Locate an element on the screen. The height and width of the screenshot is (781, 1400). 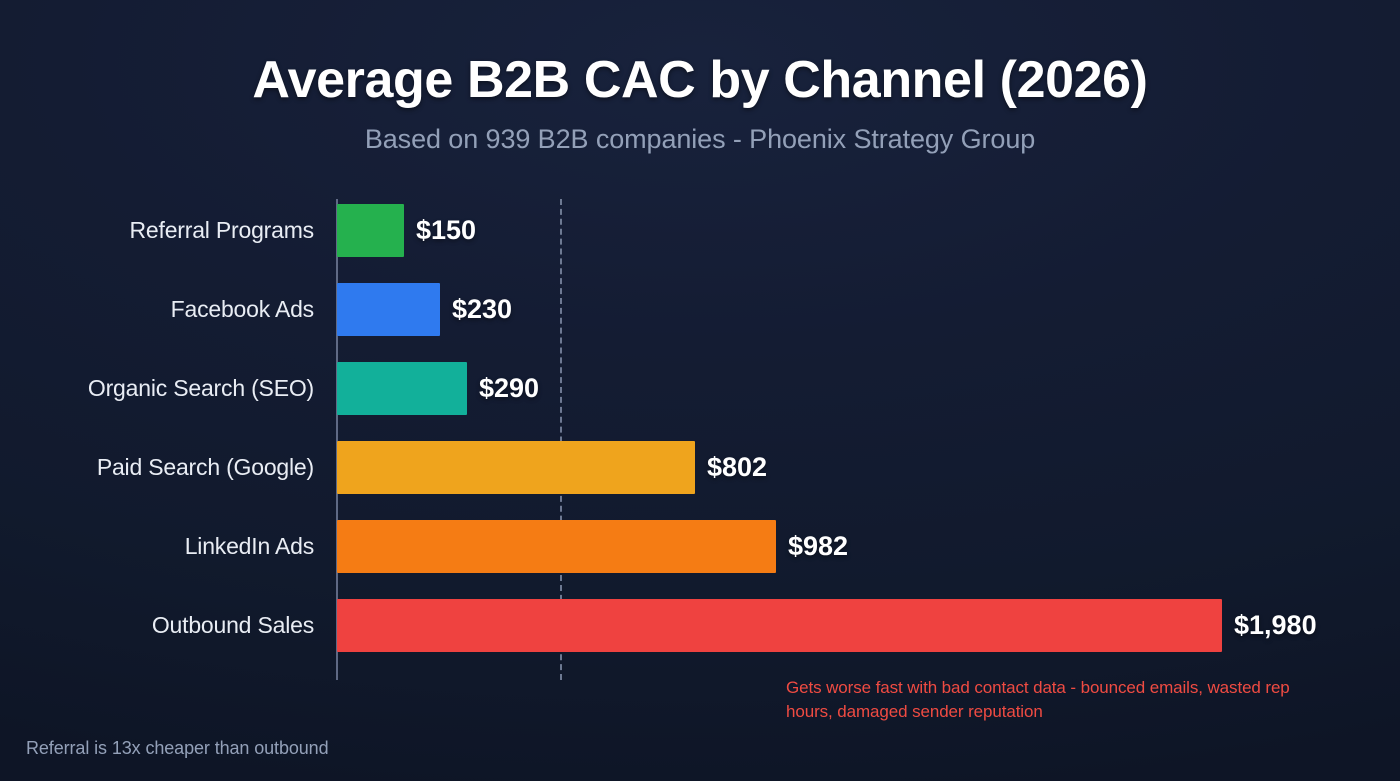
category-label: Outbound Sales is located at coordinates (232, 625).